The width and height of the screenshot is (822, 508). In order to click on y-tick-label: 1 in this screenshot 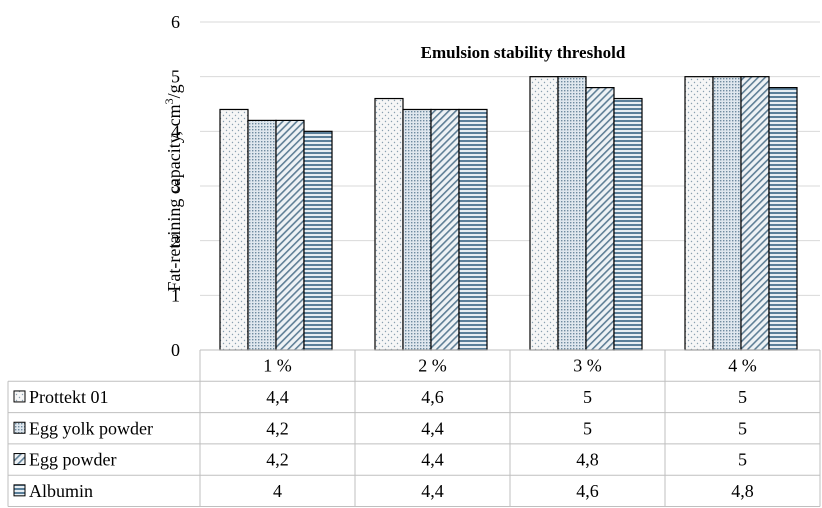, I will do `click(175, 295)`.